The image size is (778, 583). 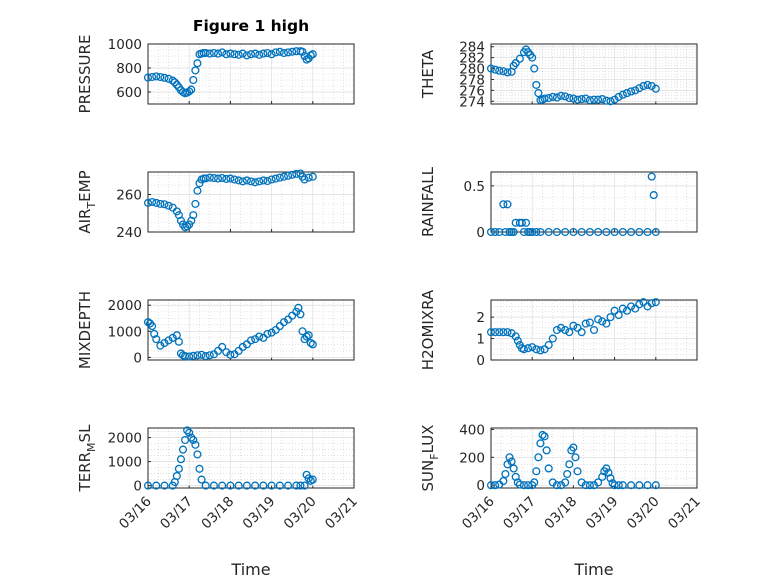 What do you see at coordinates (472, 48) in the screenshot?
I see `y-tick-label: 284` at bounding box center [472, 48].